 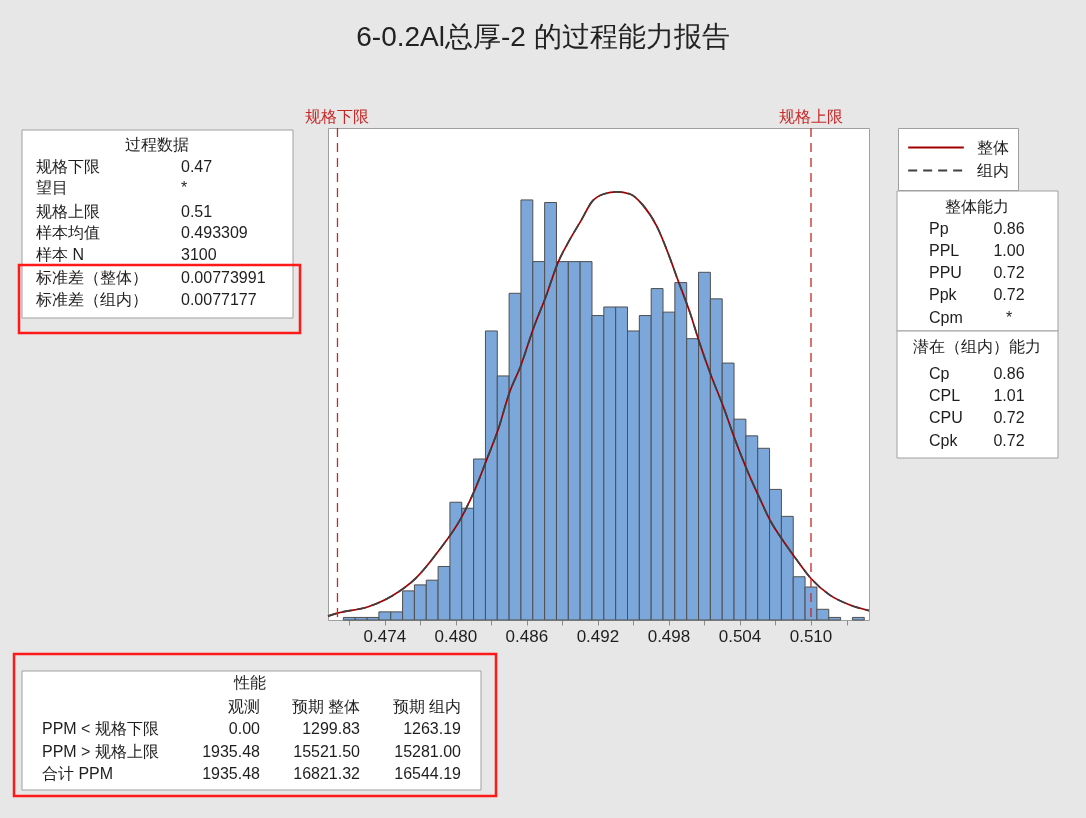 I want to click on x-tick-label: 0.486, so click(x=527, y=636).